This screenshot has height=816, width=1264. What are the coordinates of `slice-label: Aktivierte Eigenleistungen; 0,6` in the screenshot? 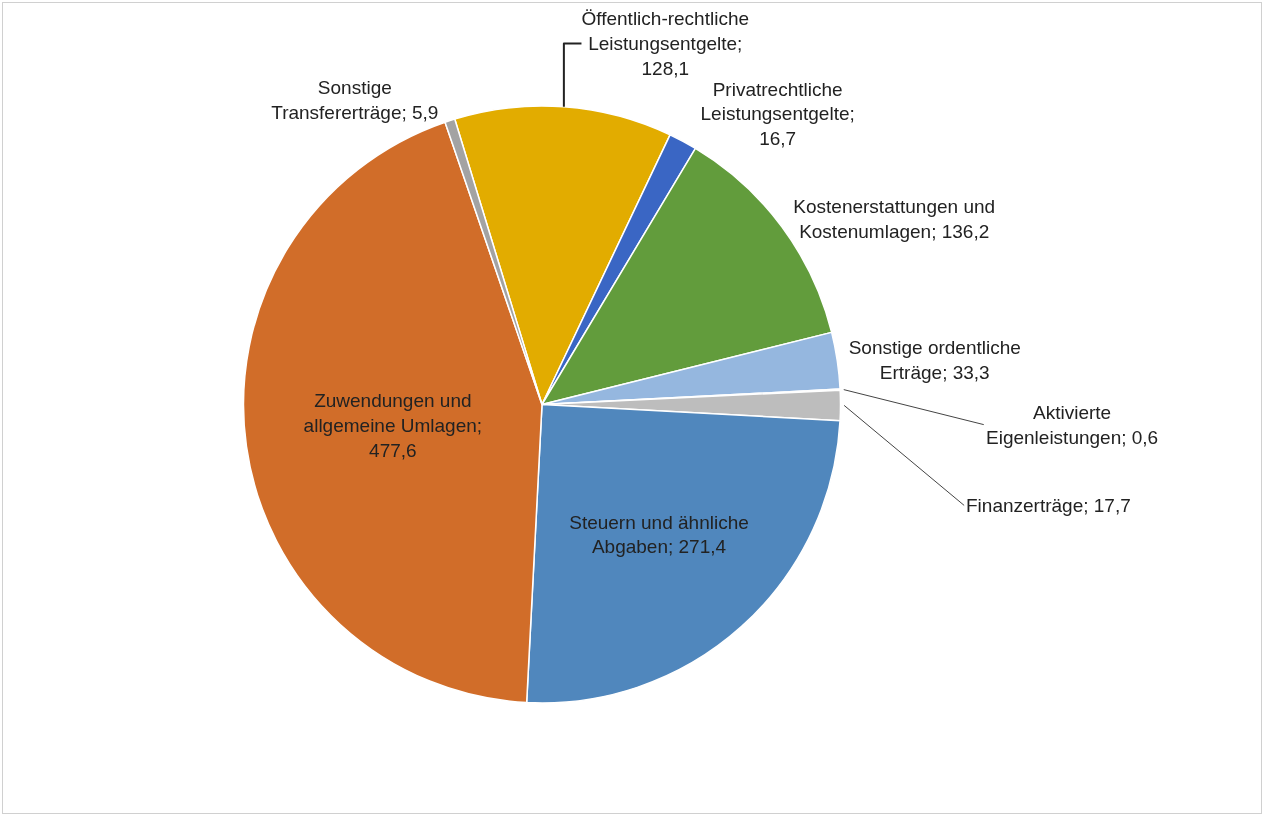 It's located at (1072, 425).